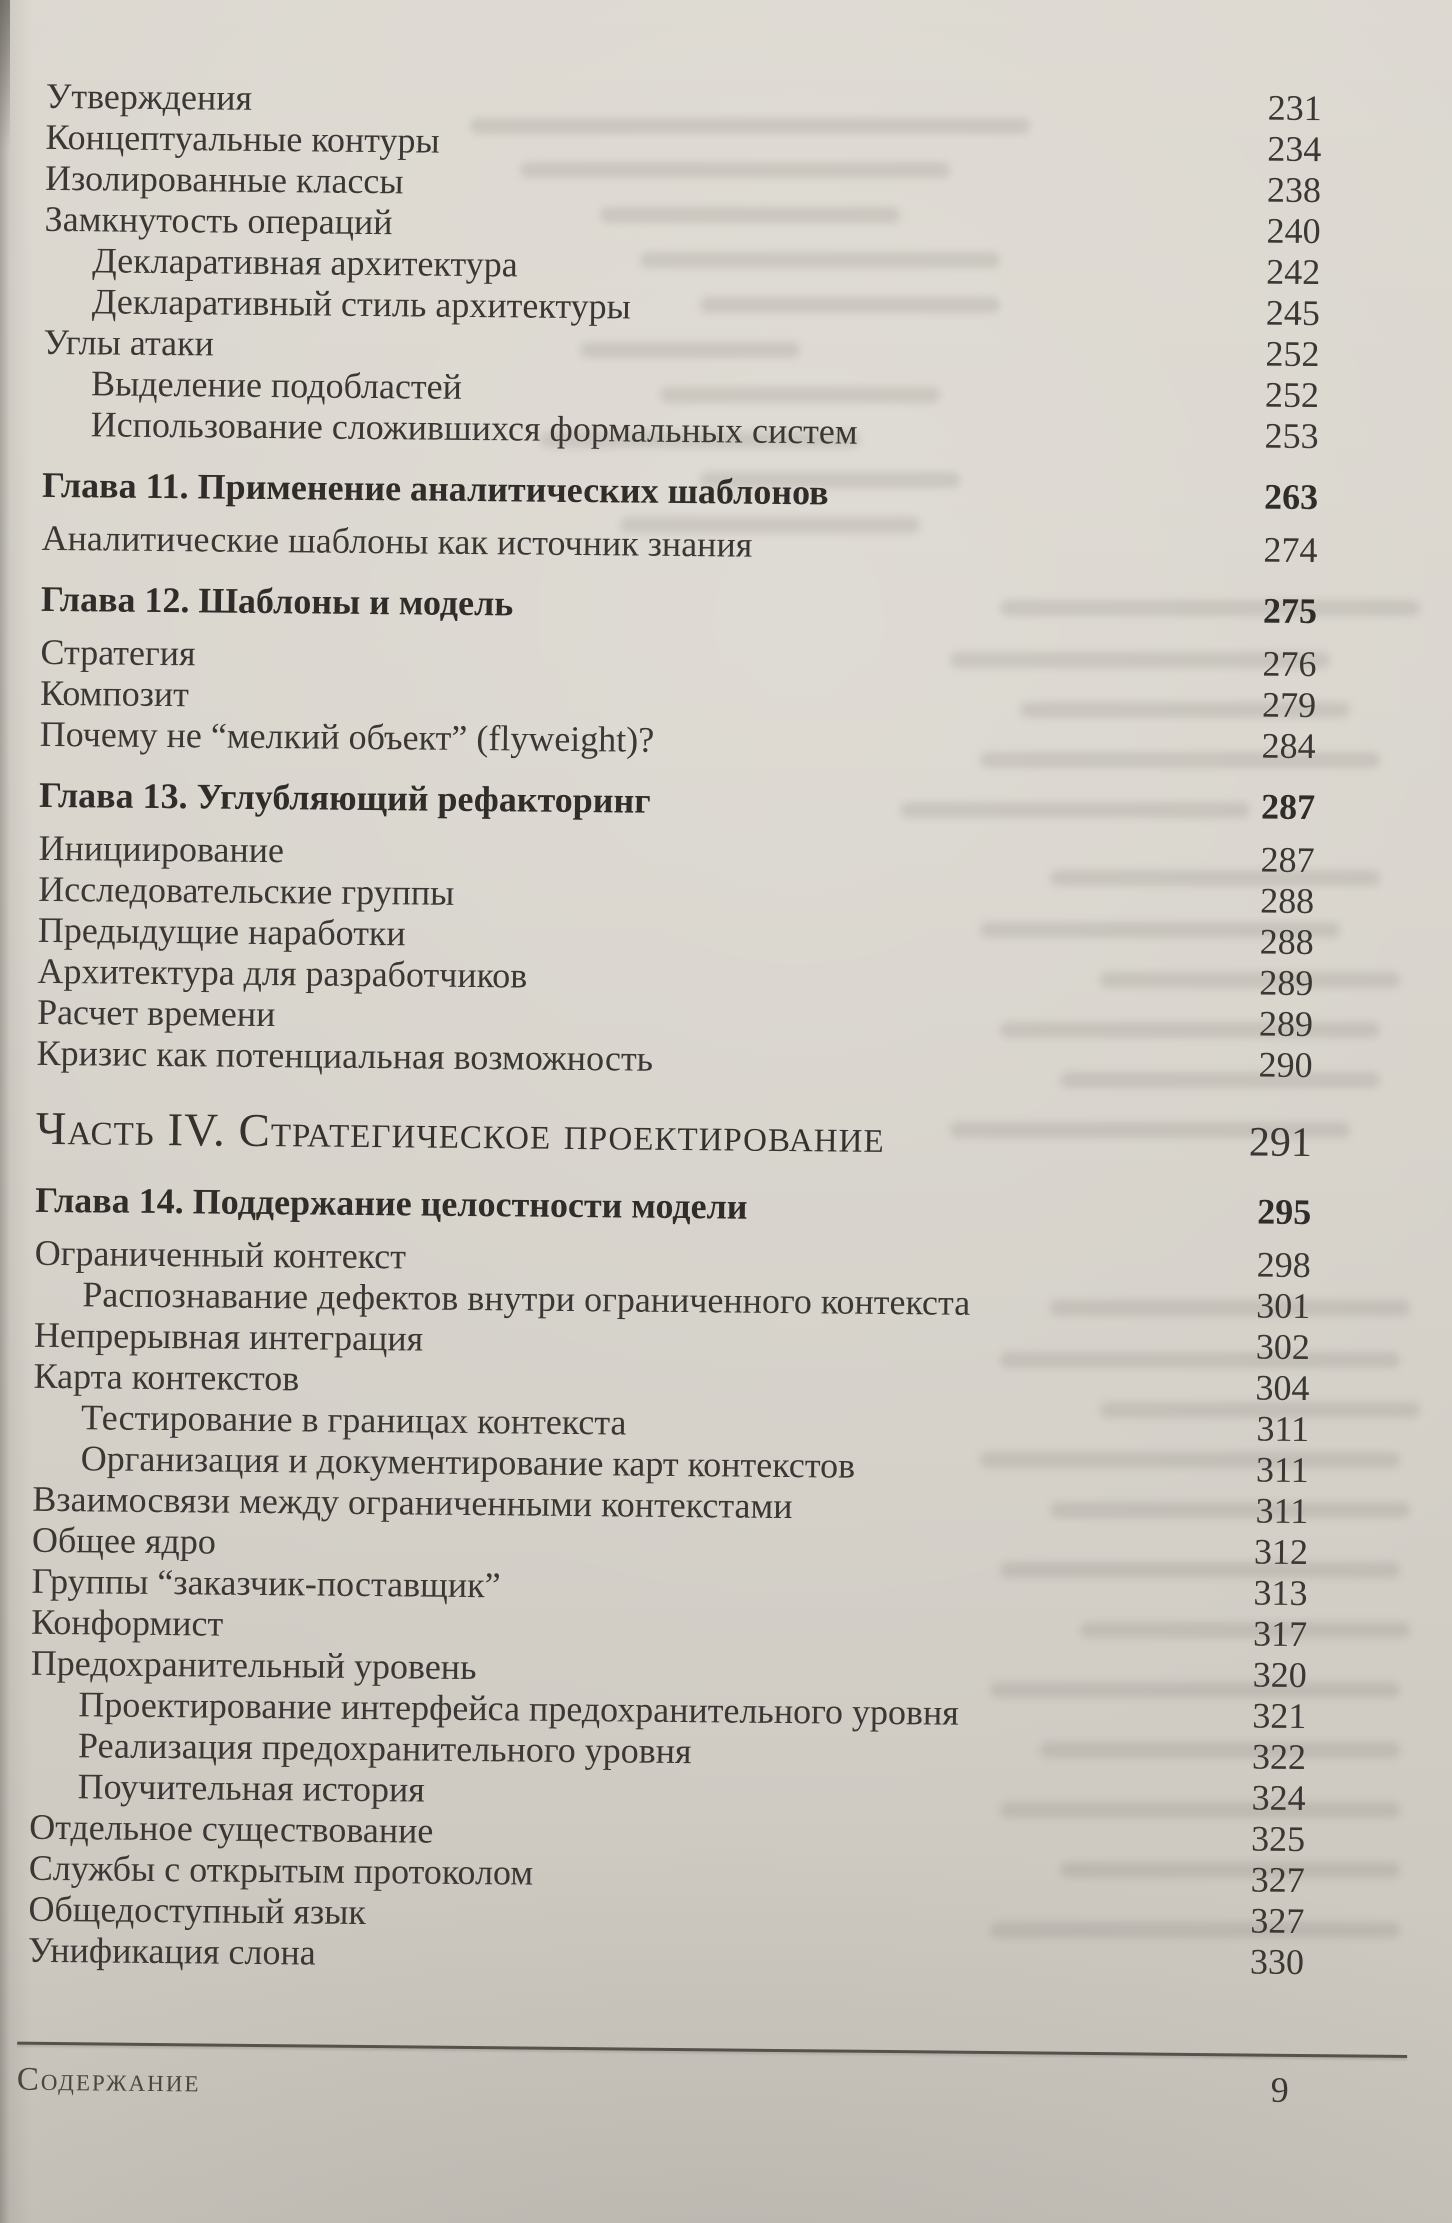 The image size is (1452, 2223). I want to click on toc-entry-page-number: 274, so click(1290, 550).